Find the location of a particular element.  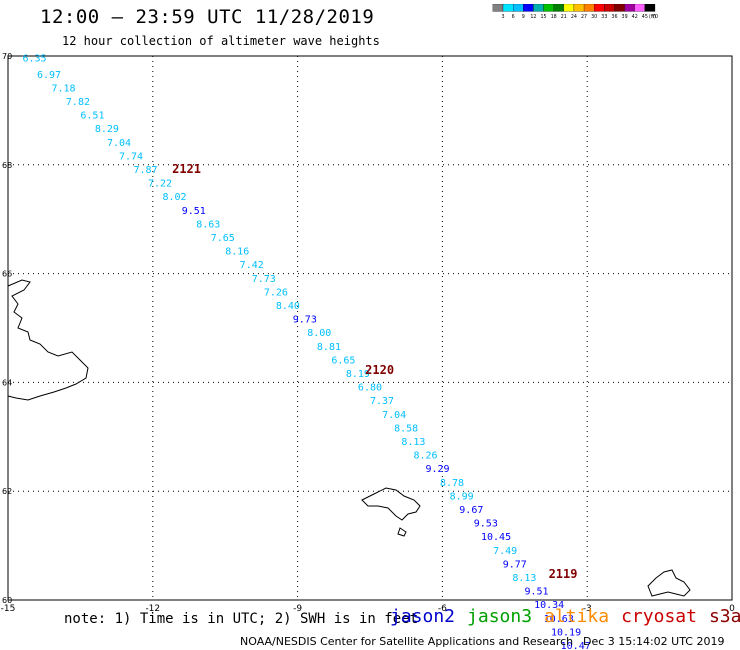

wave-height-point: 8.63 is located at coordinates (208, 224).